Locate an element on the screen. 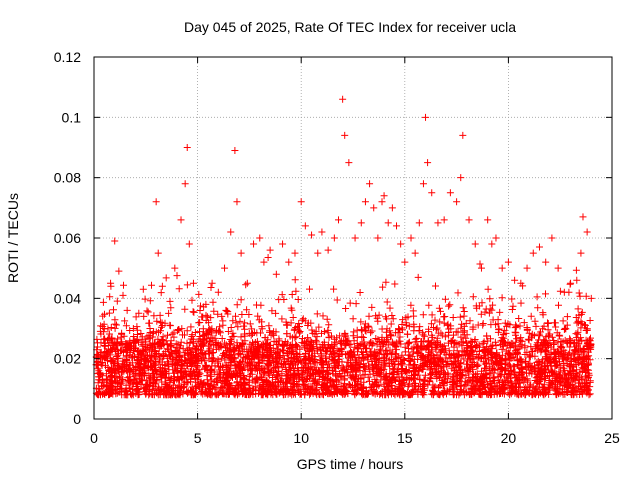 Image resolution: width=640 pixels, height=480 pixels. y-tick-label: 0.06 is located at coordinates (67, 238).